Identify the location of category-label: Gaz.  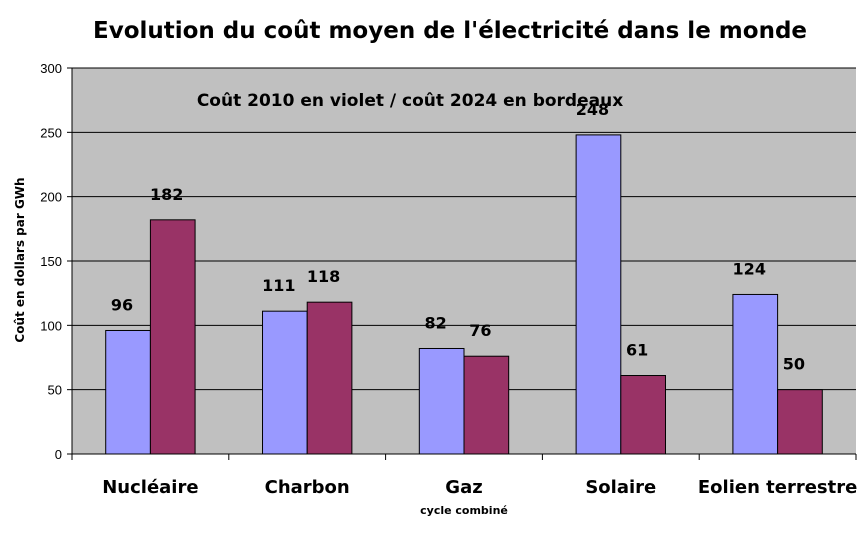
(463, 487).